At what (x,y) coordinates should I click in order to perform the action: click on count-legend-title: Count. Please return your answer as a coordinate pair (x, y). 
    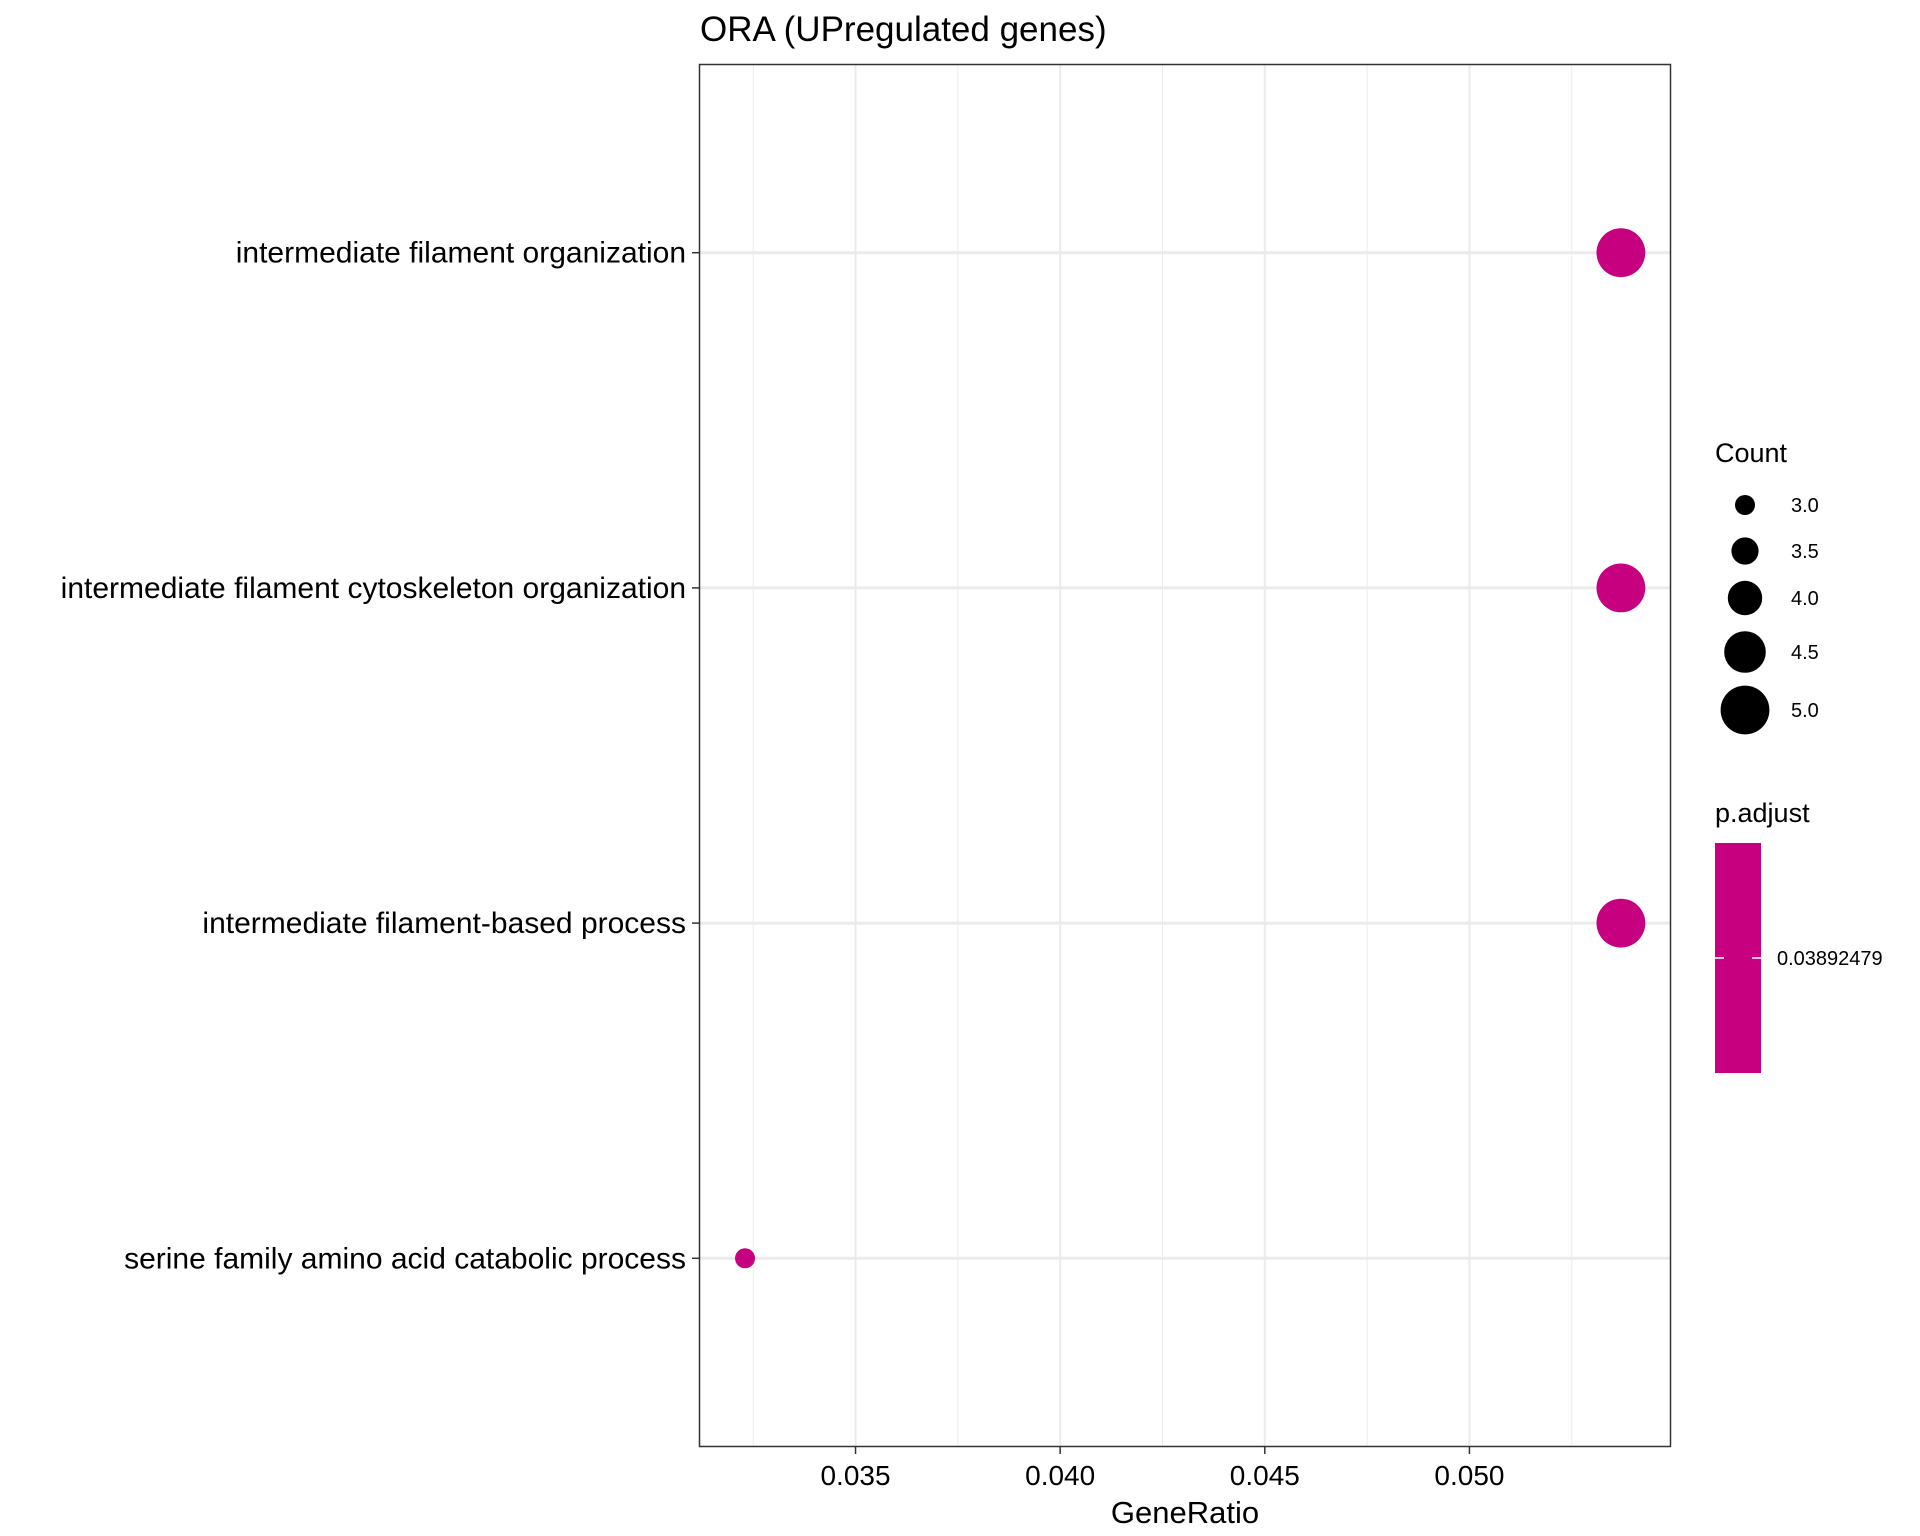
    Looking at the image, I should click on (1751, 453).